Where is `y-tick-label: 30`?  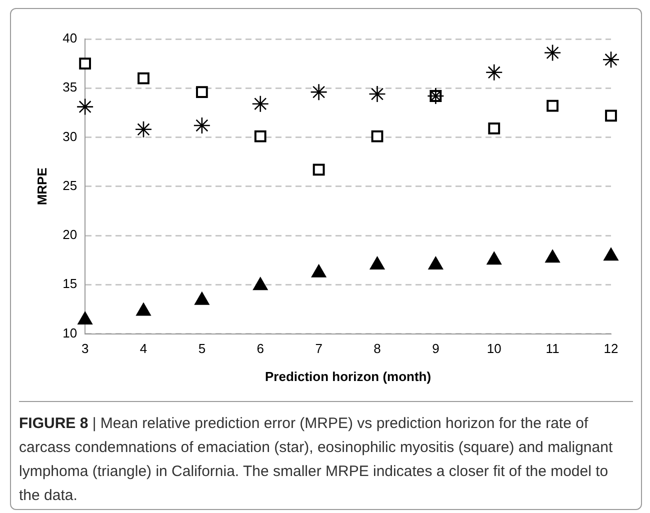 y-tick-label: 30 is located at coordinates (70, 136).